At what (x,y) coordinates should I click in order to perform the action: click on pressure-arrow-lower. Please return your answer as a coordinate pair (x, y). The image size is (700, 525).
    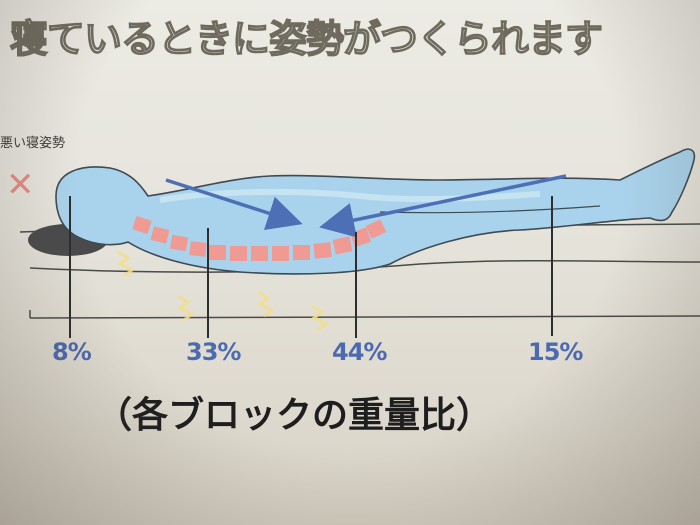
    Looking at the image, I should click on (443, 206).